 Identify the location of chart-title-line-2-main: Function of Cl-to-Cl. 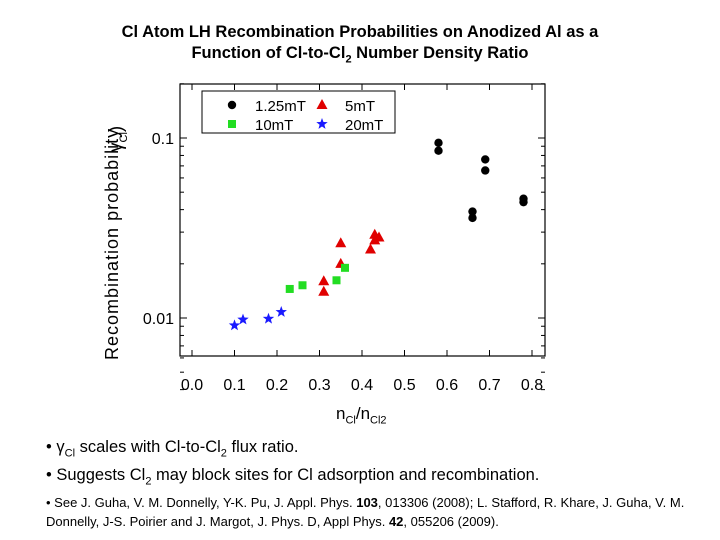
(268, 53).